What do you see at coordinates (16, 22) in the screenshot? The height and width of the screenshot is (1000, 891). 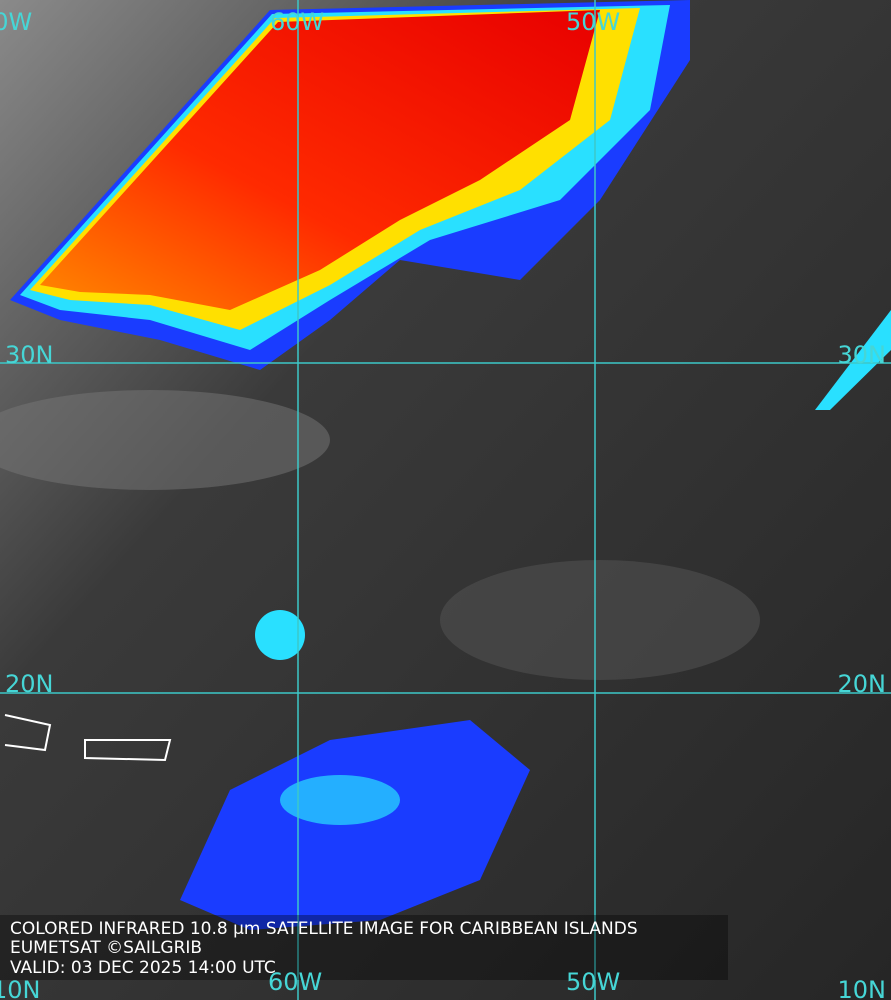 I see `grid-label: 70W` at bounding box center [16, 22].